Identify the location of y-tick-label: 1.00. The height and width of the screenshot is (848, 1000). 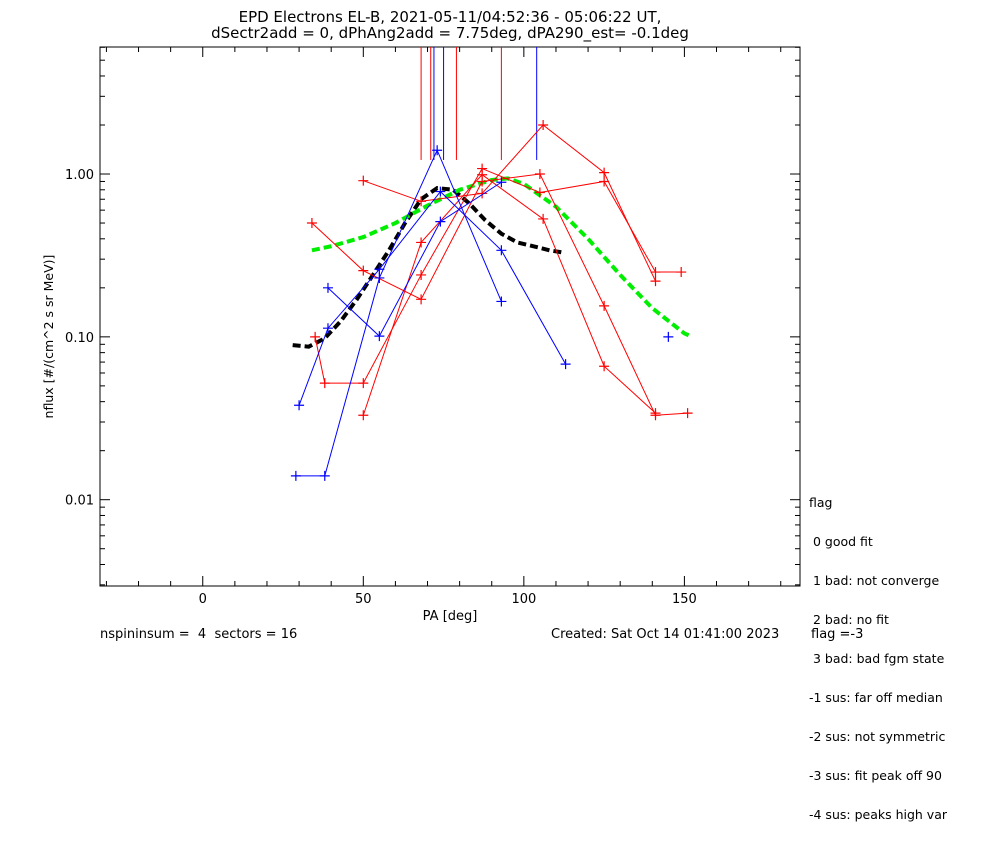
(79, 175).